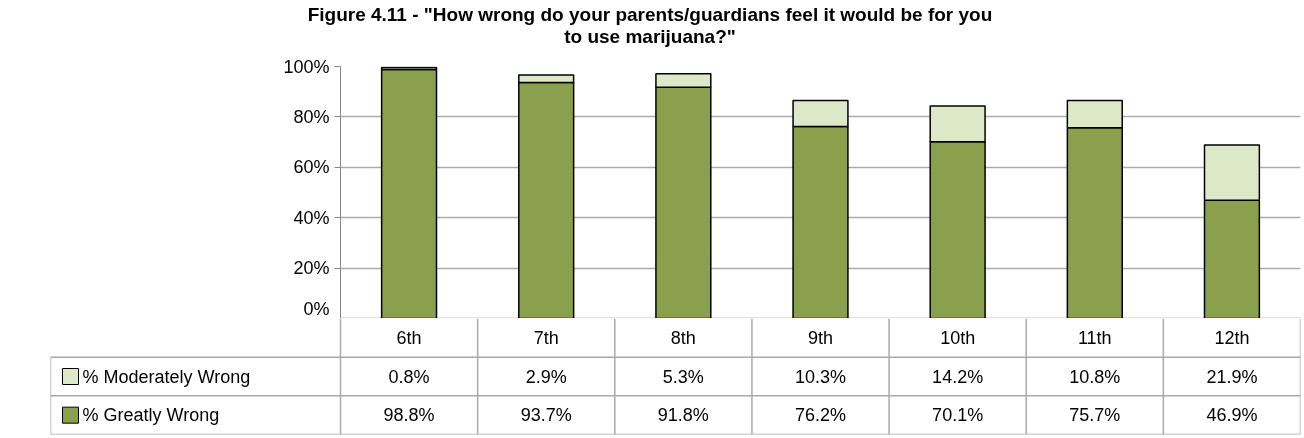  Describe the element at coordinates (311, 268) in the screenshot. I see `y-tick-label: 20%` at that location.